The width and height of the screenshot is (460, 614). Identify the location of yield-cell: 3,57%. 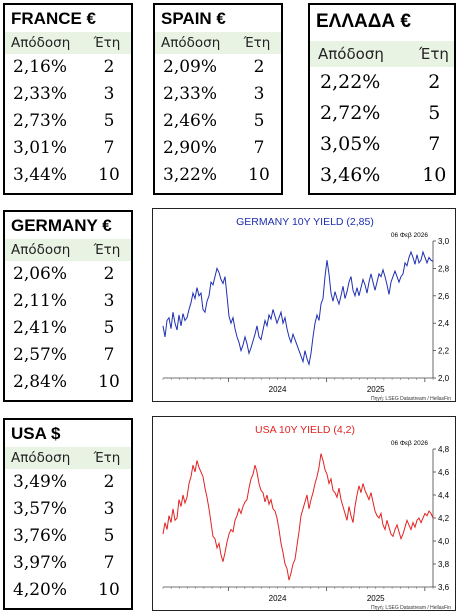
(40, 509).